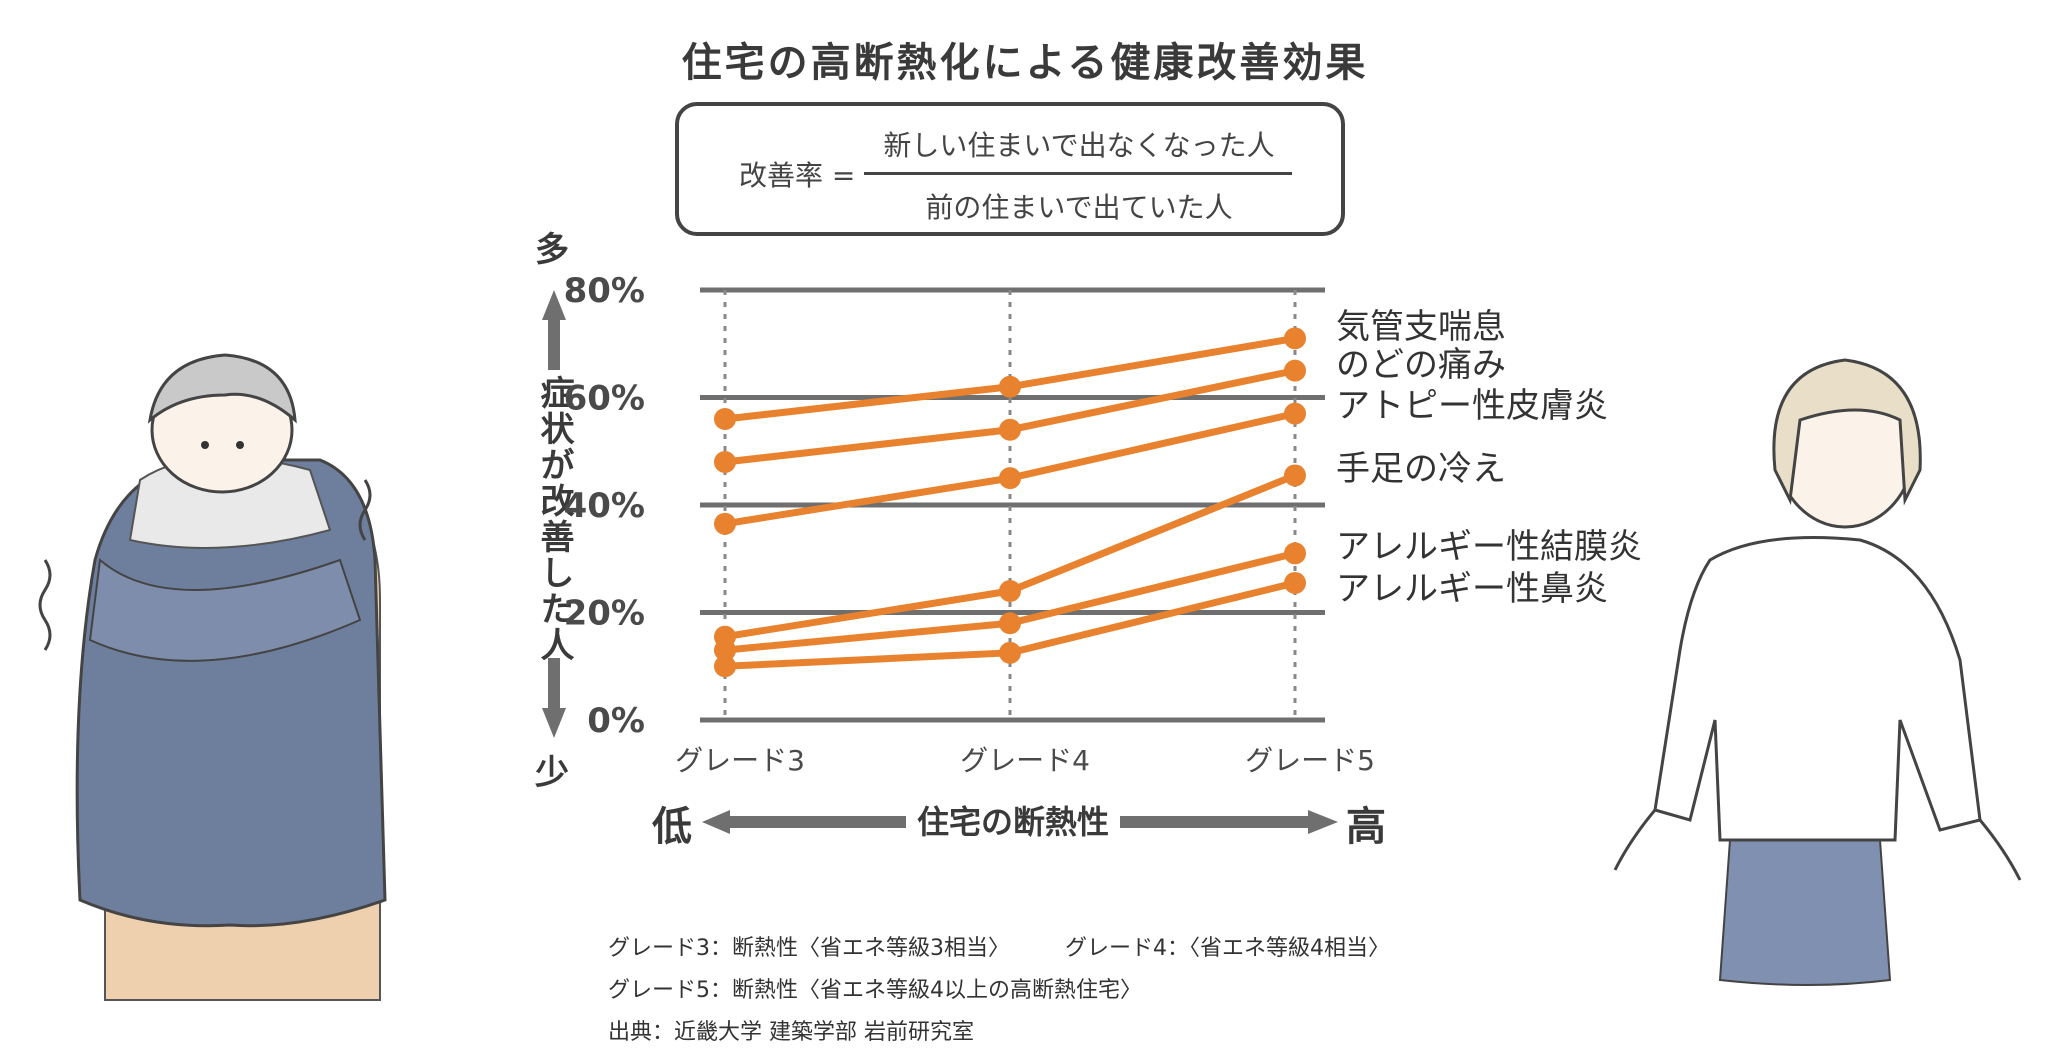  I want to click on y-tick-label: 20%, so click(604, 614).